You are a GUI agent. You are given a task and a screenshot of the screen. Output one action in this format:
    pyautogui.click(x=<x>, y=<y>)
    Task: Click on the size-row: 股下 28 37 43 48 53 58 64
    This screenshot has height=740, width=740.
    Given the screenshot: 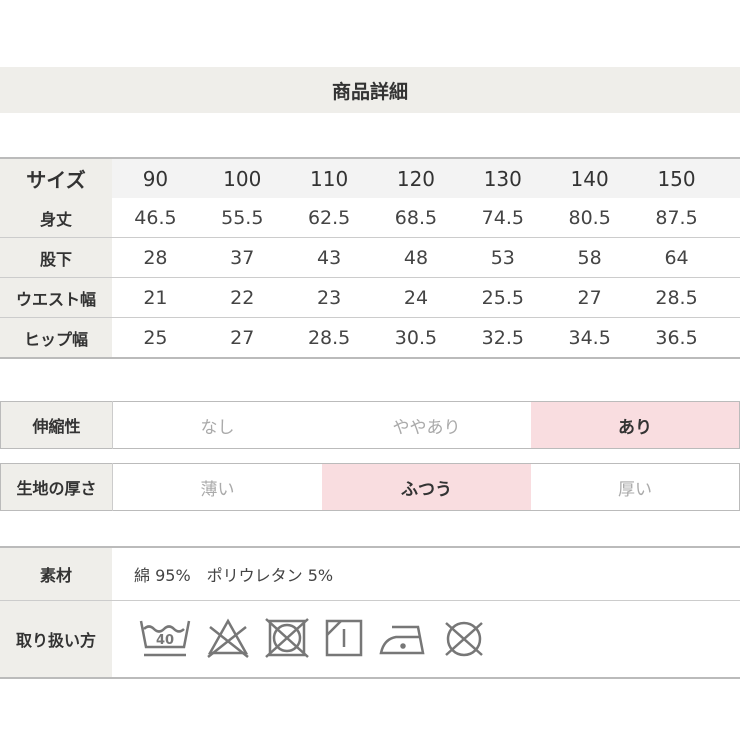 What is the action you would take?
    pyautogui.click(x=370, y=257)
    